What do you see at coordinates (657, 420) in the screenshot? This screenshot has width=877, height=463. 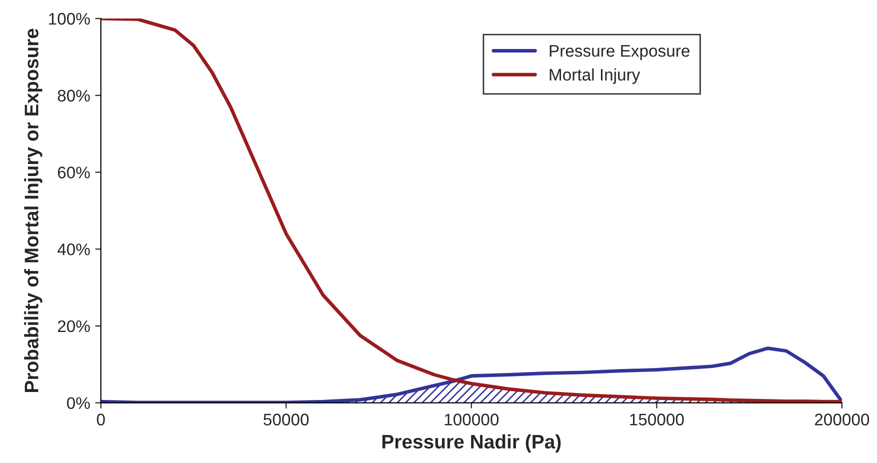 I see `x-tick-label: 150000` at bounding box center [657, 420].